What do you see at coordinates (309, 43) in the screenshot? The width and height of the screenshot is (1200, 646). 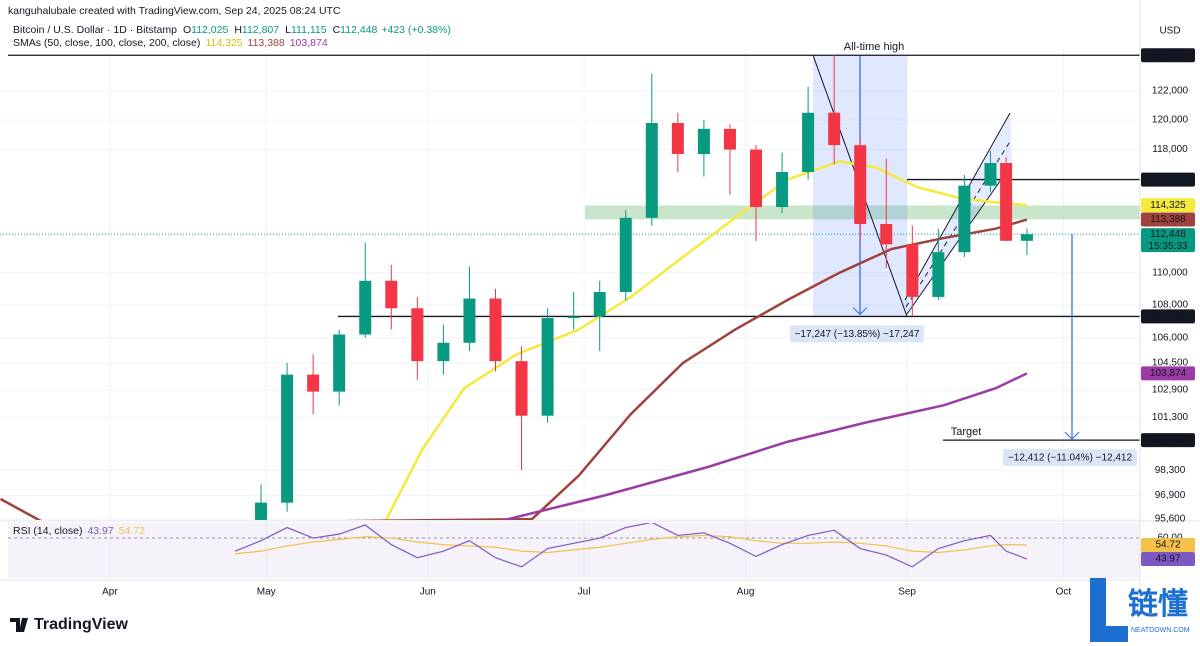 I see `sma-value: 103,874` at bounding box center [309, 43].